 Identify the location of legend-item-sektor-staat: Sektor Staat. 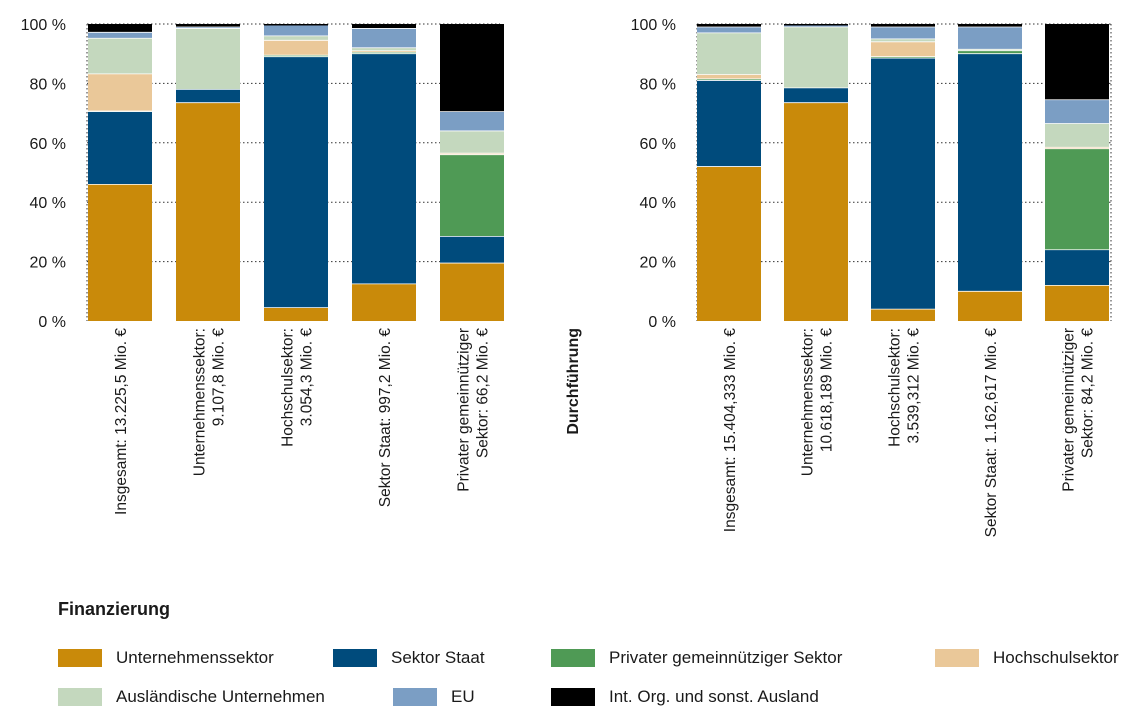
(409, 658).